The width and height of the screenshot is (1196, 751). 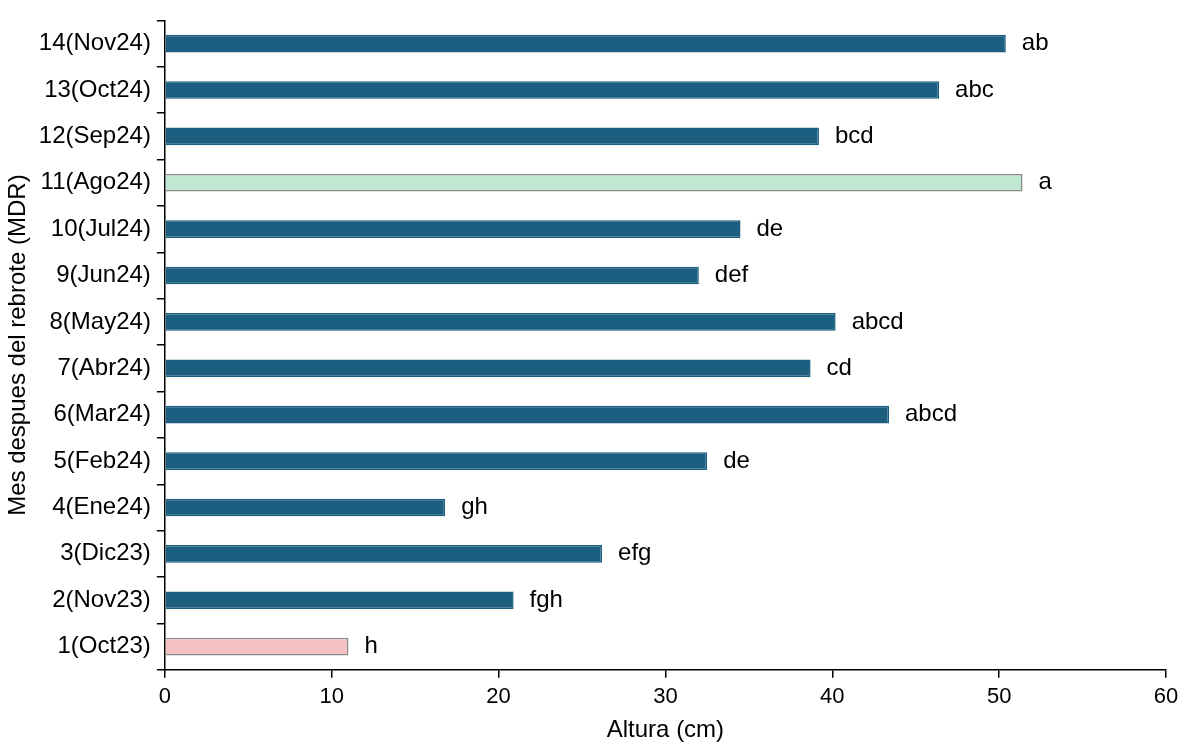 I want to click on x-tick-label: 0, so click(x=164, y=696).